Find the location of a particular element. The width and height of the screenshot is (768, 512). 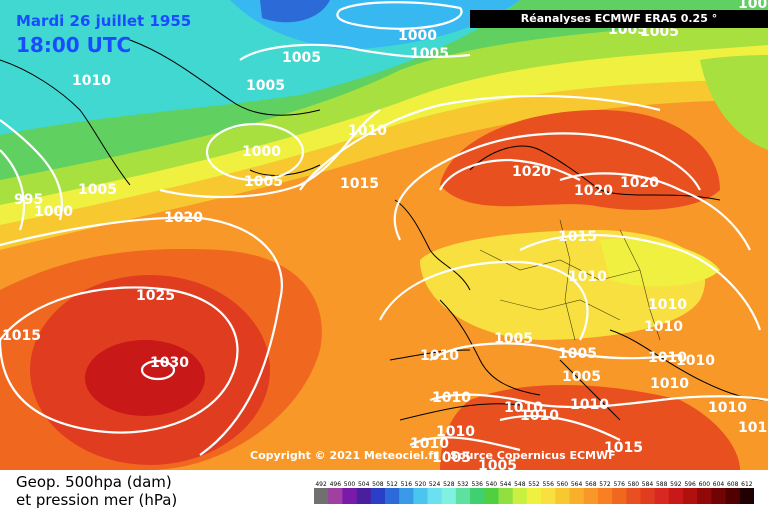

color-scale-label: 492 is located at coordinates (321, 484).